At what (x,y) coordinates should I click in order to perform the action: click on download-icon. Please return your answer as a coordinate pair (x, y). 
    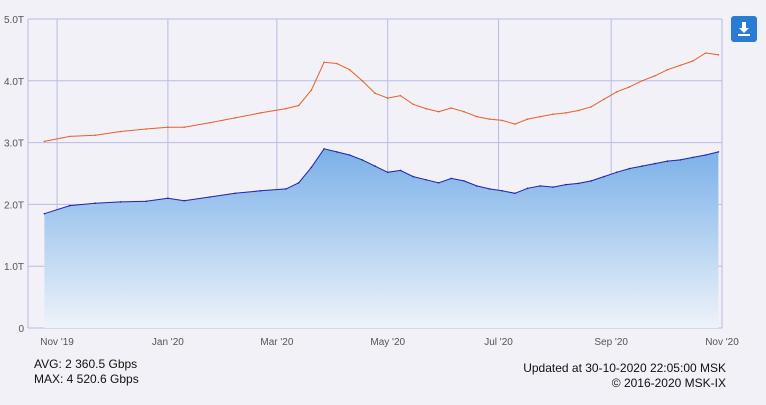
    Looking at the image, I should click on (744, 29).